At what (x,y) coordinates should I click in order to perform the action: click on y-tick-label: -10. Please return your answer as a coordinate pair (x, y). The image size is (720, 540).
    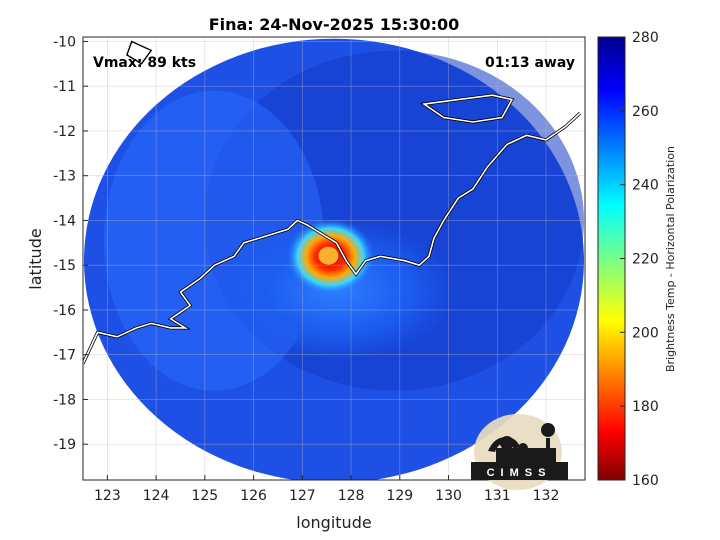
    Looking at the image, I should click on (64, 42).